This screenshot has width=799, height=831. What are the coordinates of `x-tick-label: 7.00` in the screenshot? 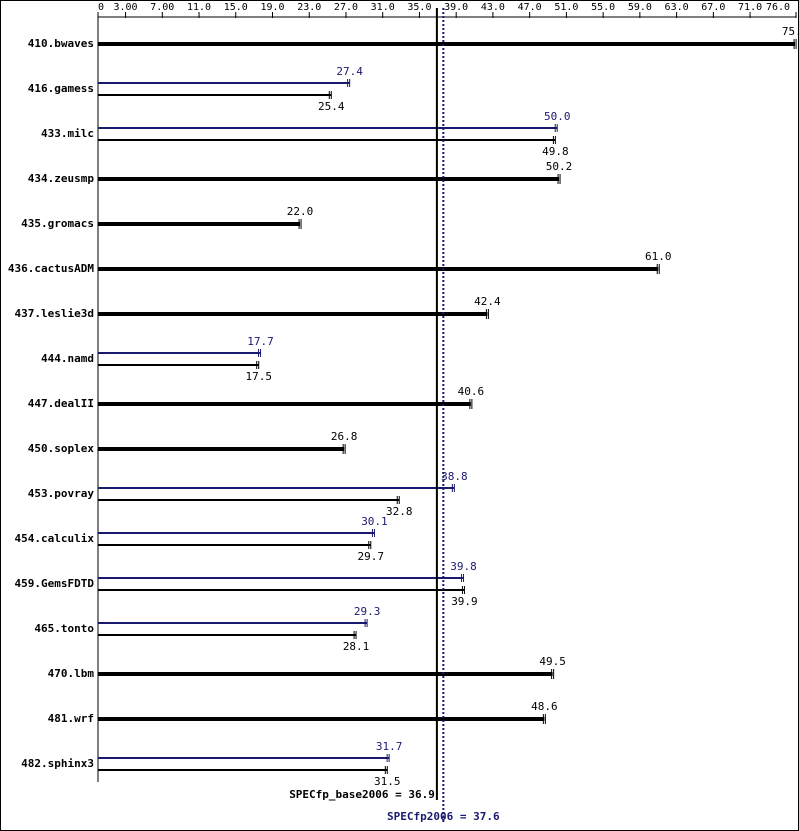 It's located at (162, 7).